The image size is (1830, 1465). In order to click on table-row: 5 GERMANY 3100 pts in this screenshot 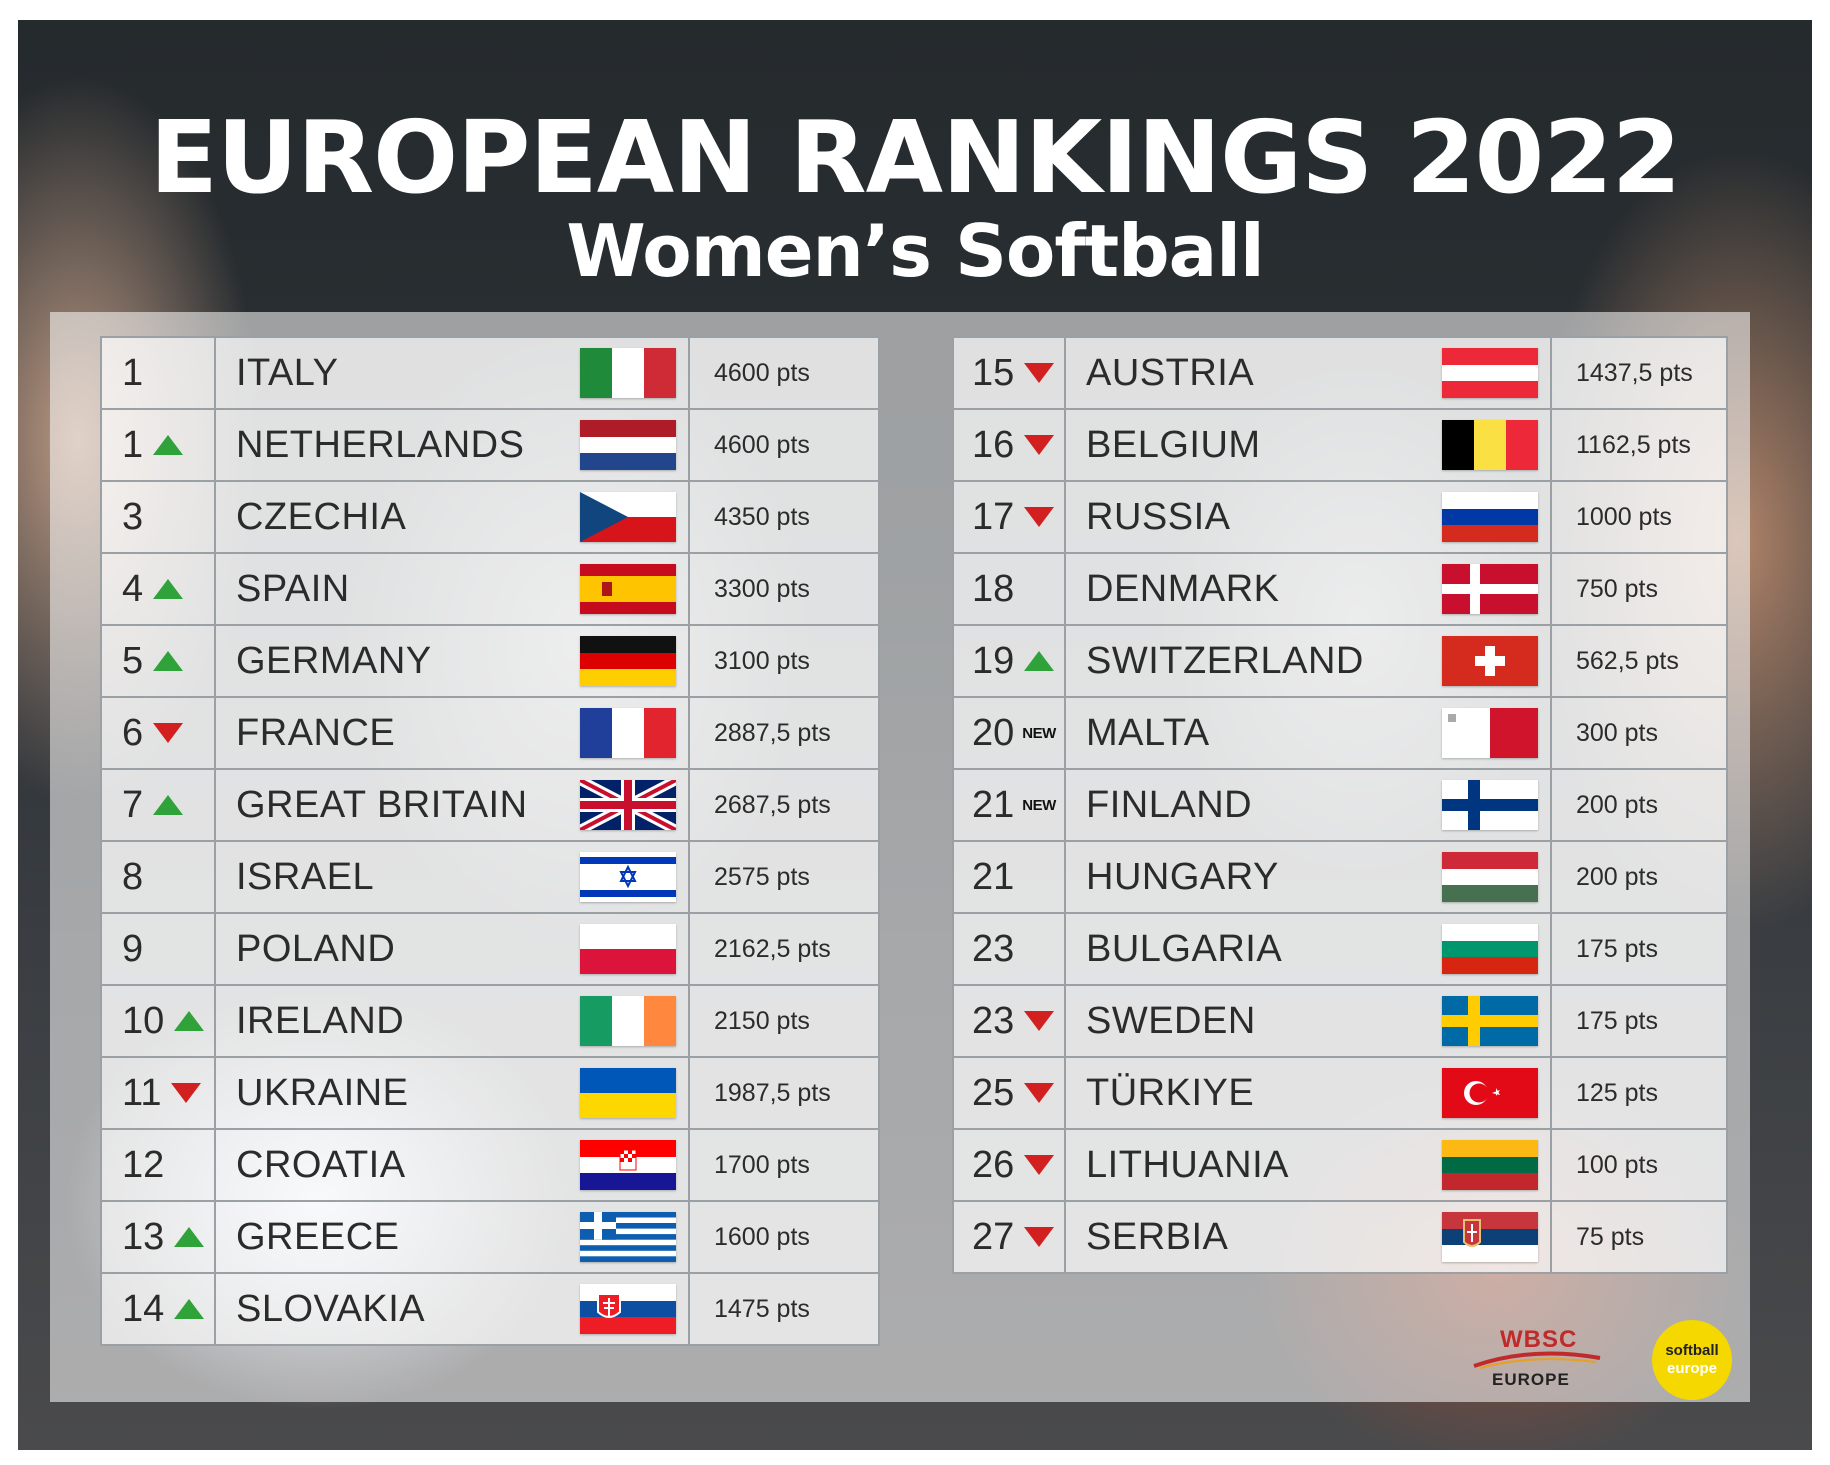, I will do `click(490, 662)`.